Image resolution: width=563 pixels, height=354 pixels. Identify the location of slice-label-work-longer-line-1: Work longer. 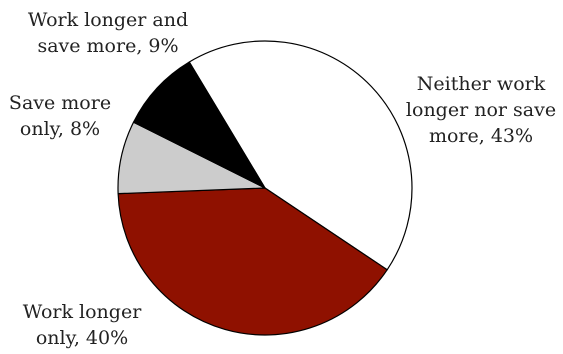
(82, 312).